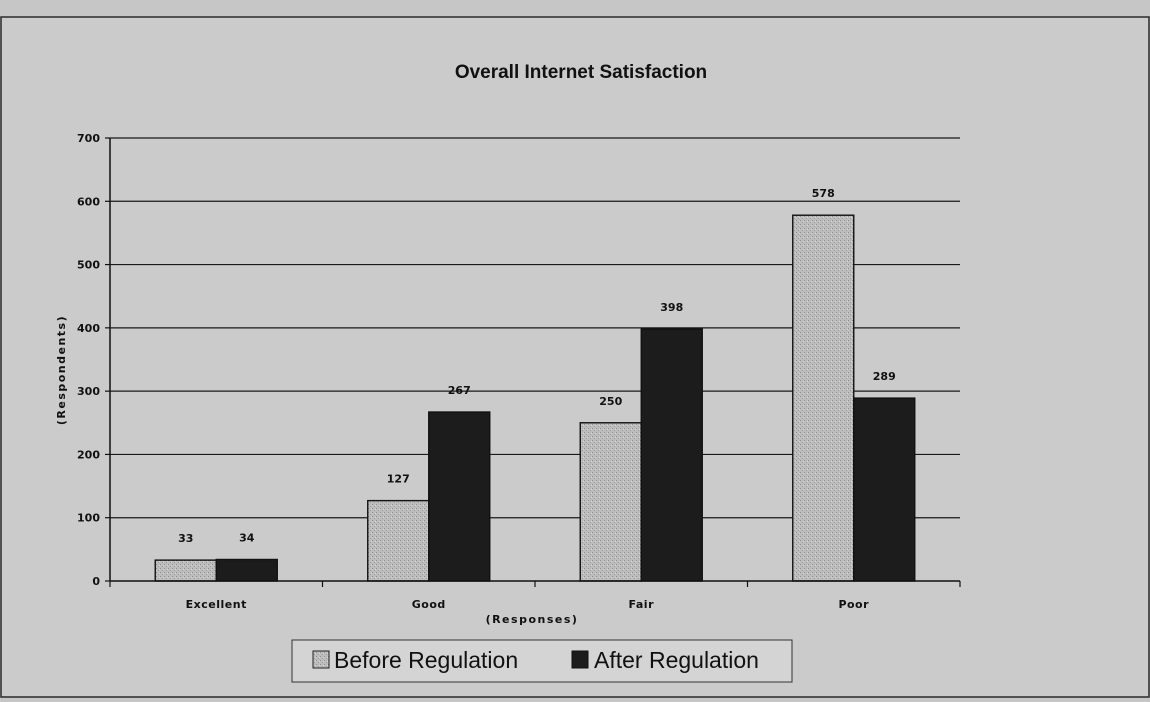 This screenshot has height=702, width=1150. What do you see at coordinates (580, 659) in the screenshot?
I see `legend-swatch-after` at bounding box center [580, 659].